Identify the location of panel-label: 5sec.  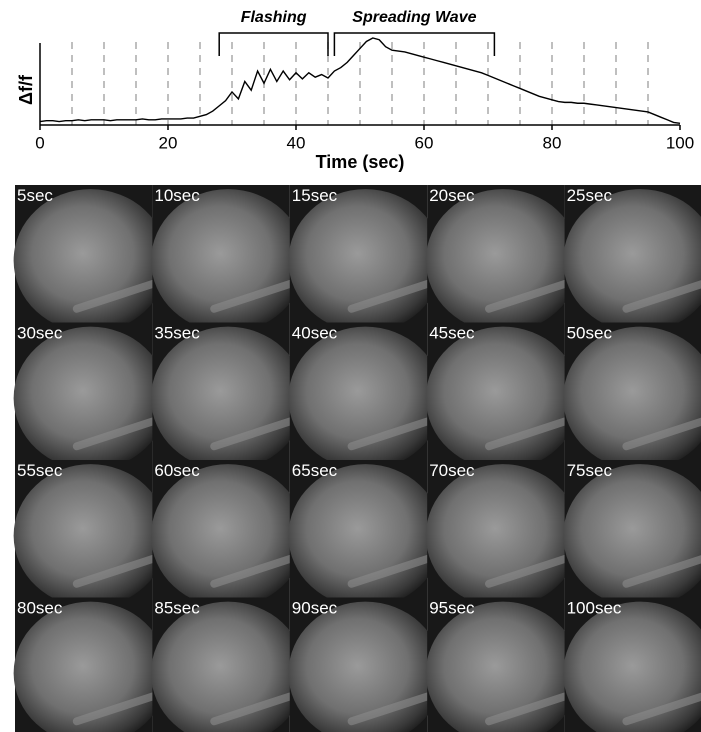
(35, 195).